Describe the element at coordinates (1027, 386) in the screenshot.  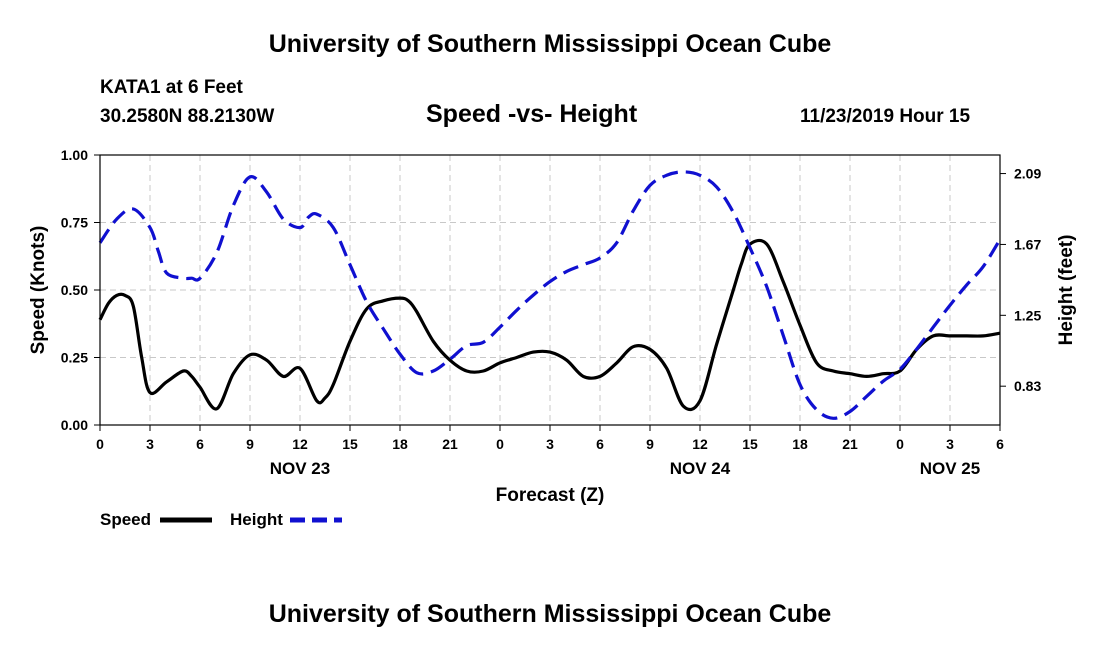
I see `y2-tick-label: 0.83` at that location.